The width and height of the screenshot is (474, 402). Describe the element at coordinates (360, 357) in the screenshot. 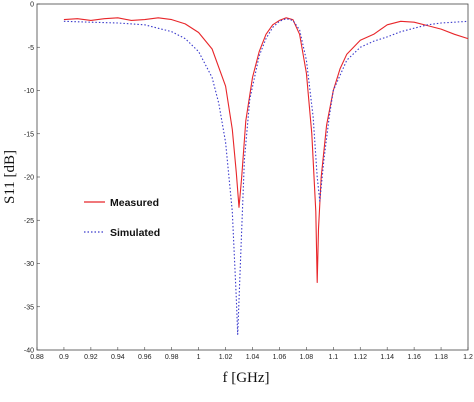

I see `x-tick-label: 1.12` at that location.